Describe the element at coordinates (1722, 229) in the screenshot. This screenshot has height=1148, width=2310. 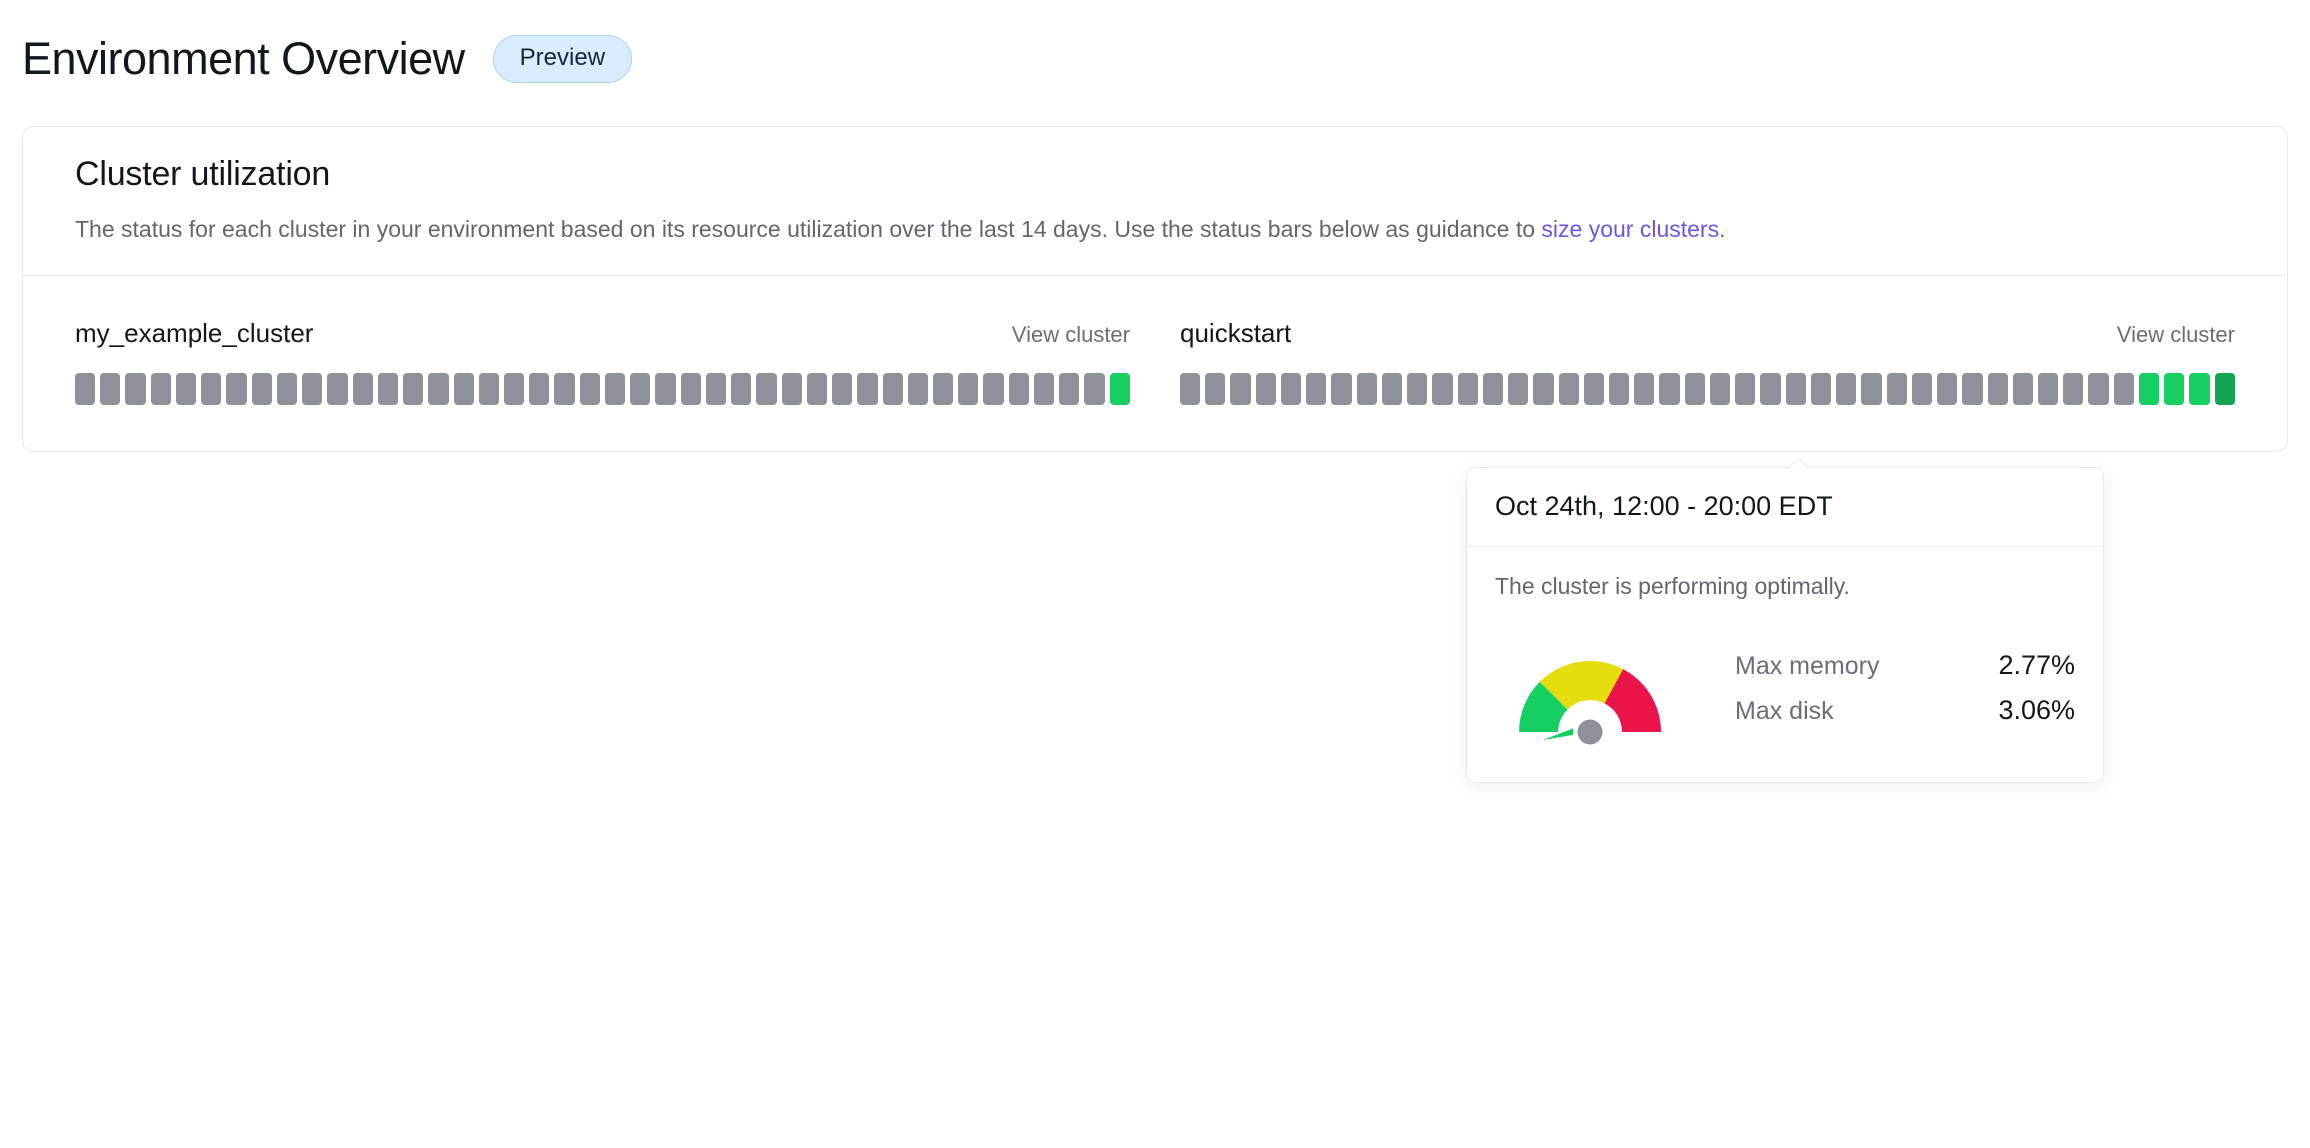
I see `card-description-suffix: .` at that location.